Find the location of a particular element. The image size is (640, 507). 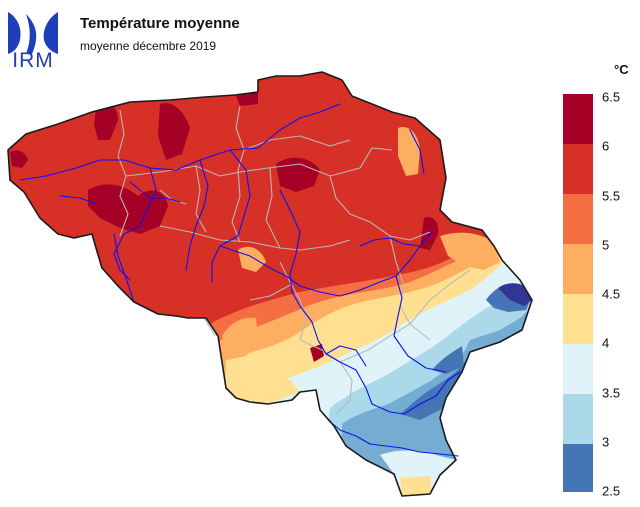

legend-tick: 6.5 is located at coordinates (611, 97).